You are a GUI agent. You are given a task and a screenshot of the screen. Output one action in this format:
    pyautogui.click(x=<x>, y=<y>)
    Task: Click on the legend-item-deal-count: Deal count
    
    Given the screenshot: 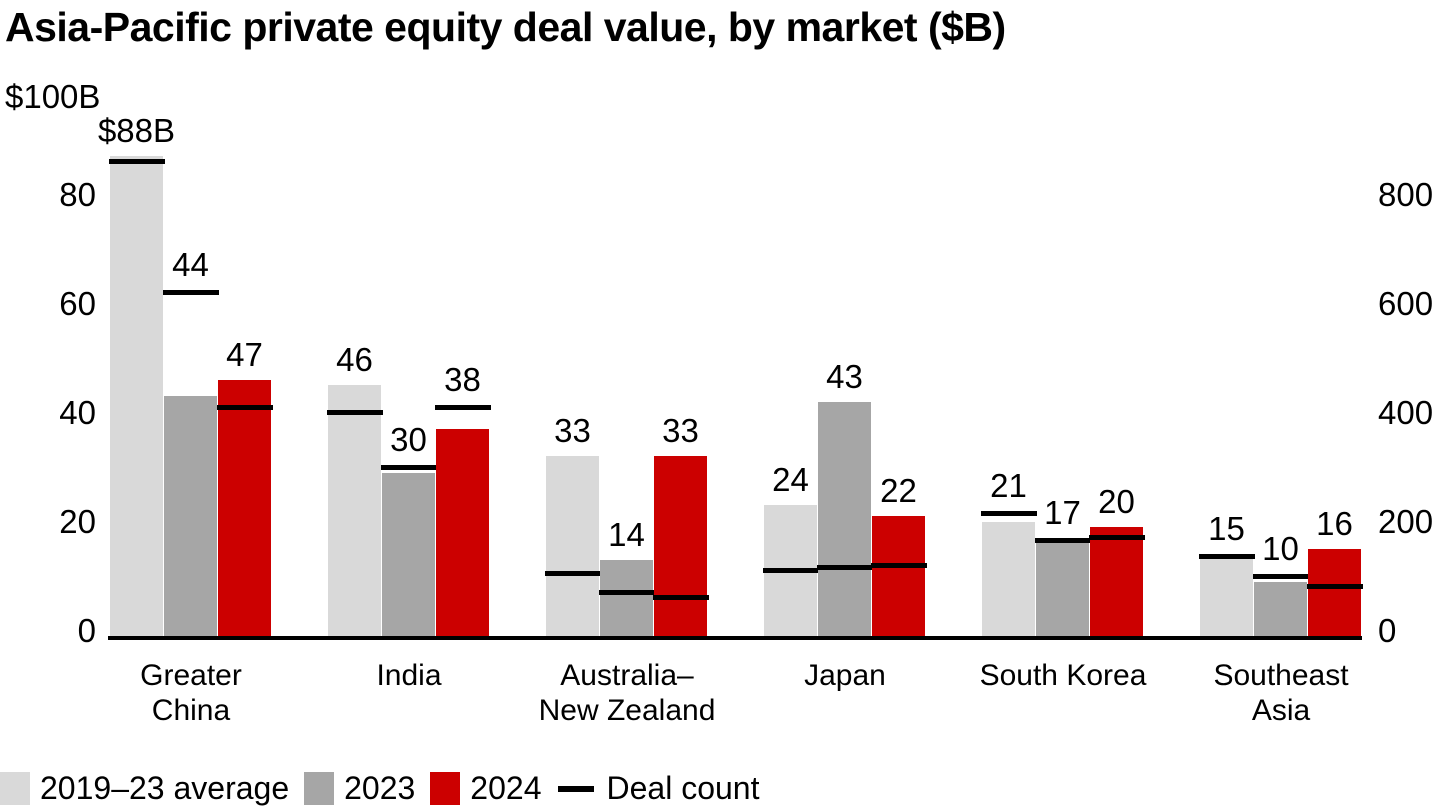 What is the action you would take?
    pyautogui.click(x=657, y=788)
    